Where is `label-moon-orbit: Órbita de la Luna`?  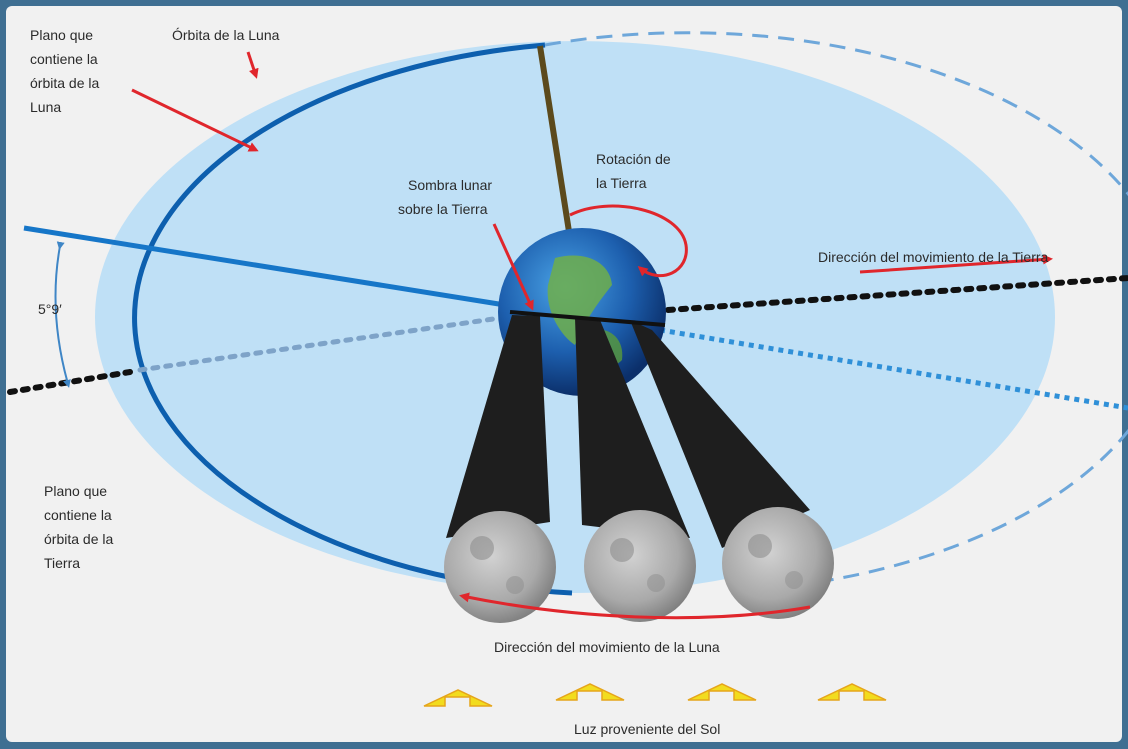
label-moon-orbit: Órbita de la Luna is located at coordinates (226, 35).